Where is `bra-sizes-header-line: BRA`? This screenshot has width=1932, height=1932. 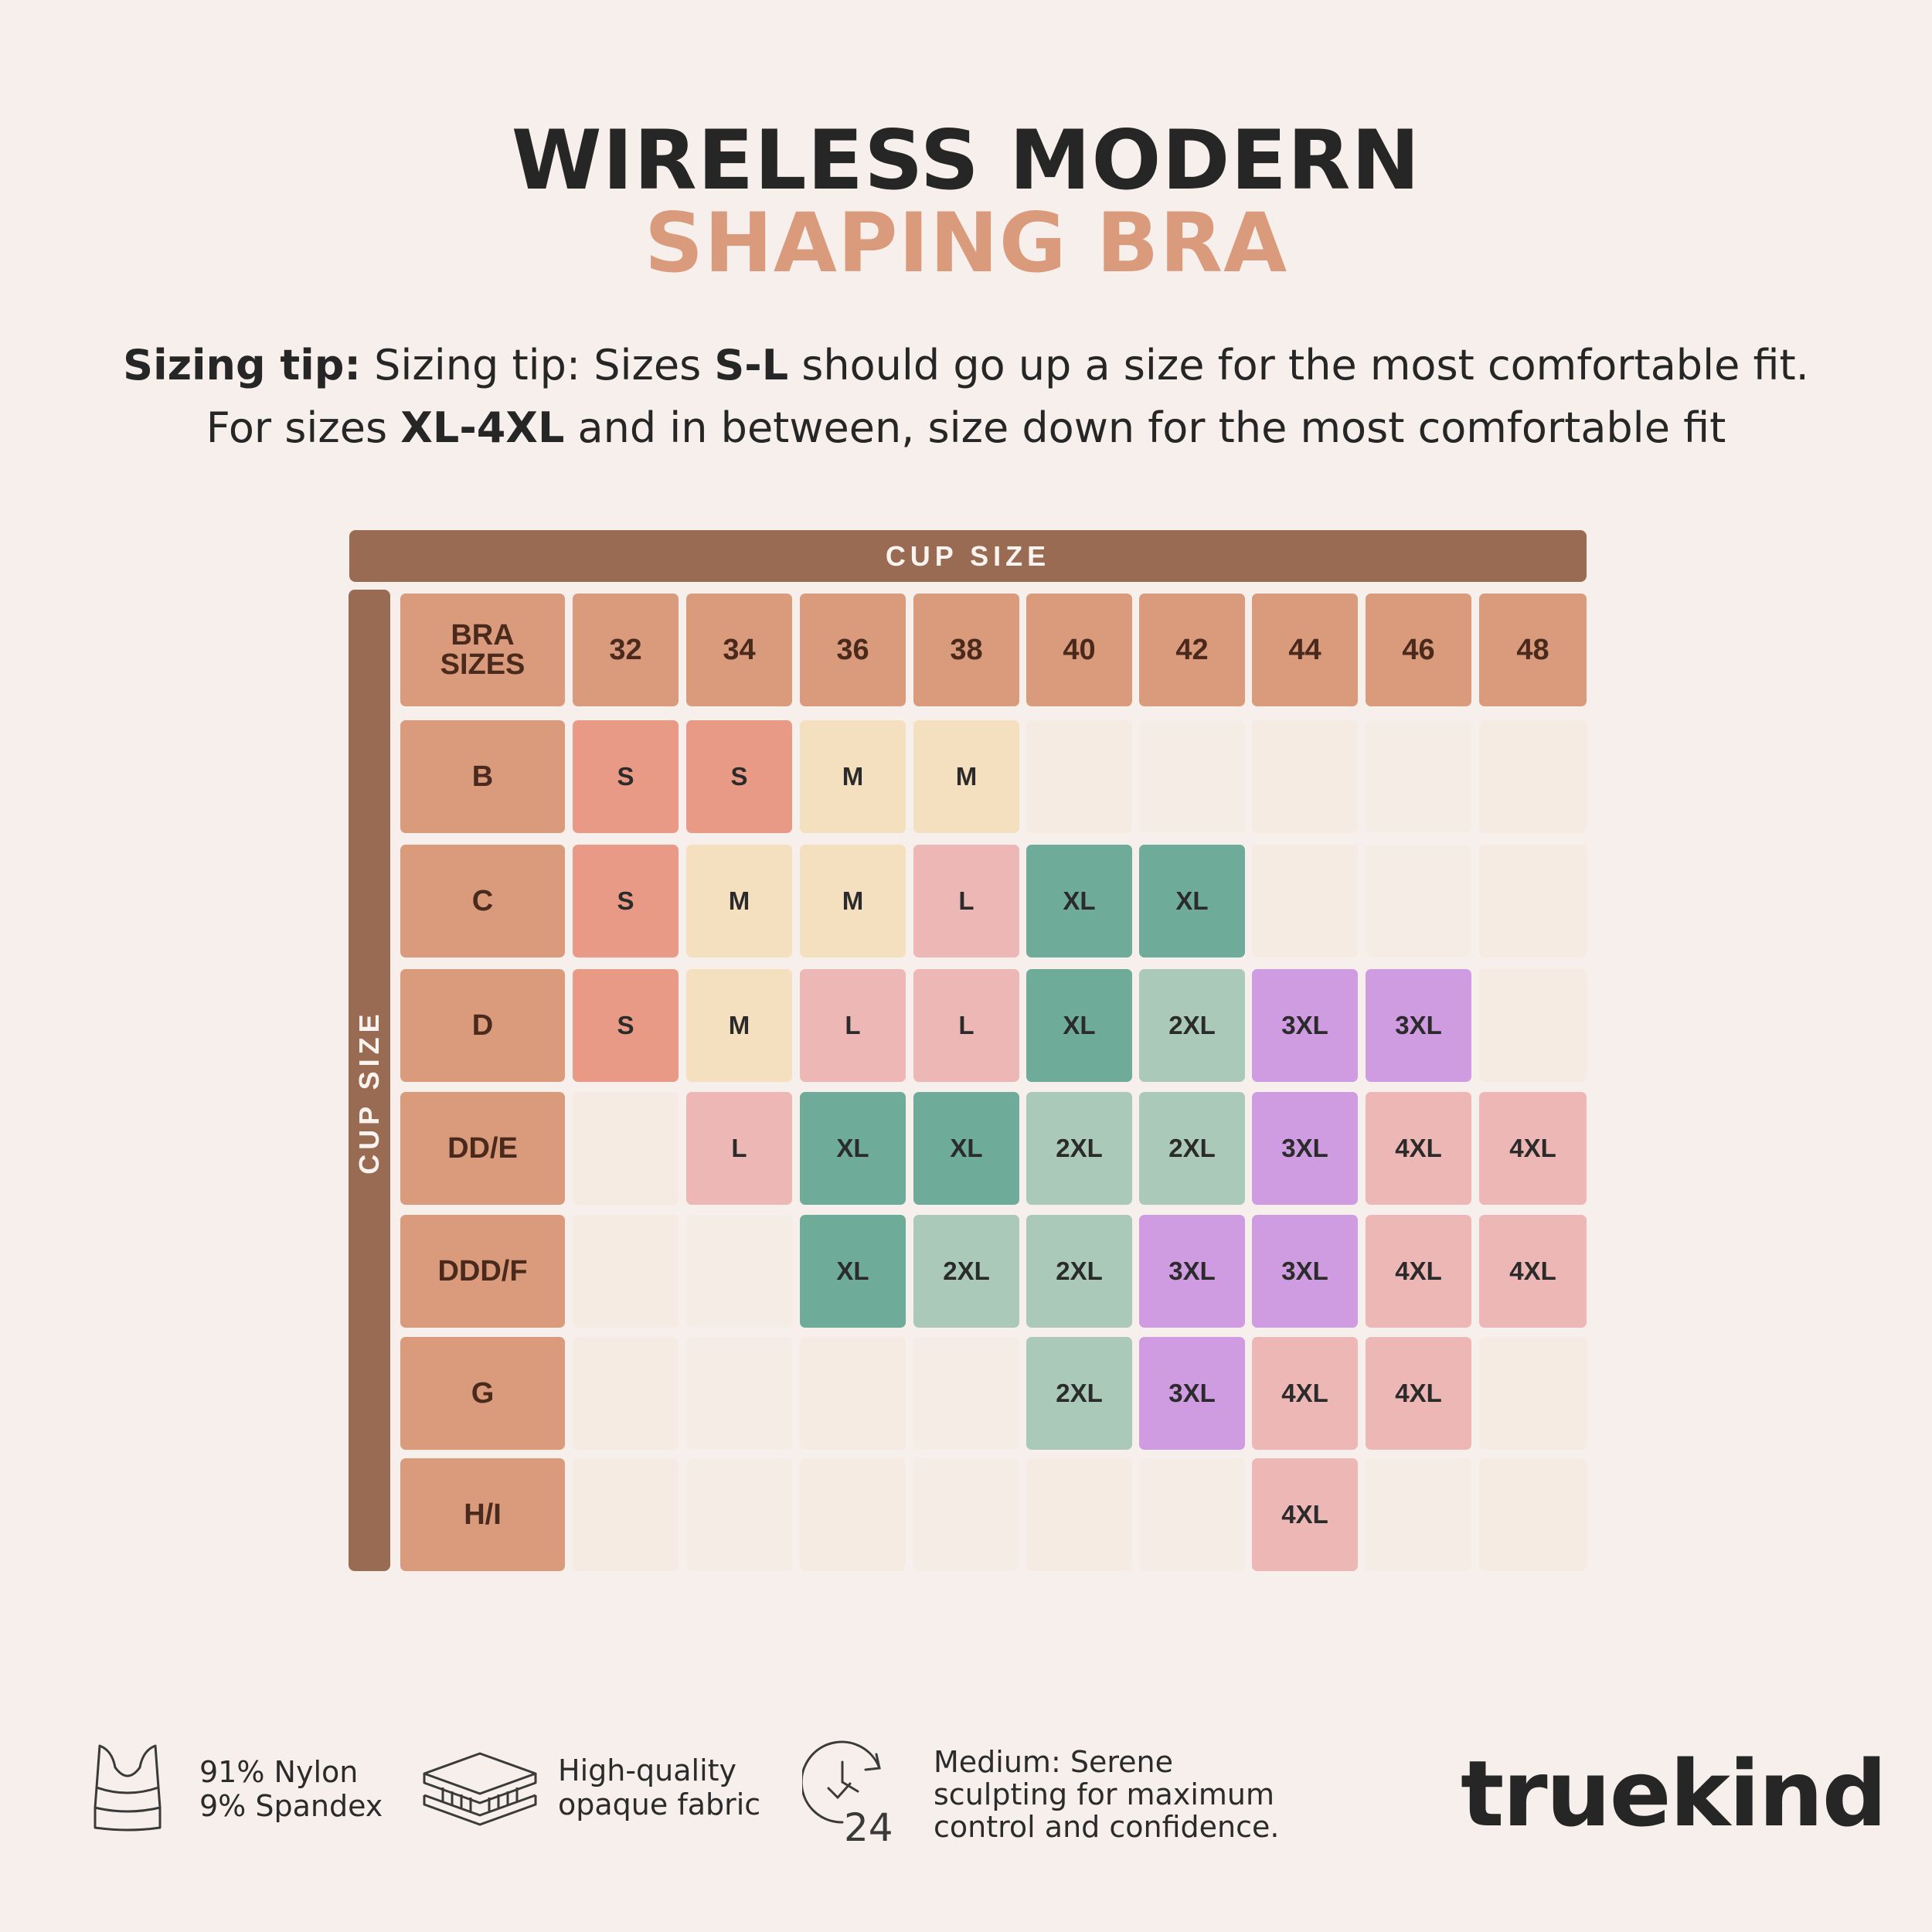
bra-sizes-header-line: BRA is located at coordinates (483, 635).